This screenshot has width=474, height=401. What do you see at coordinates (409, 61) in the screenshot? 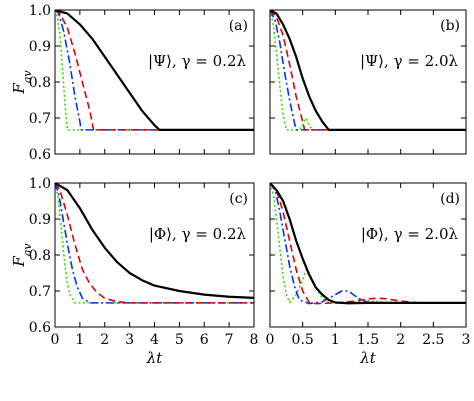
I see `panel-annotation: |Ψ⟩, γ = 2.0λ` at bounding box center [409, 61].